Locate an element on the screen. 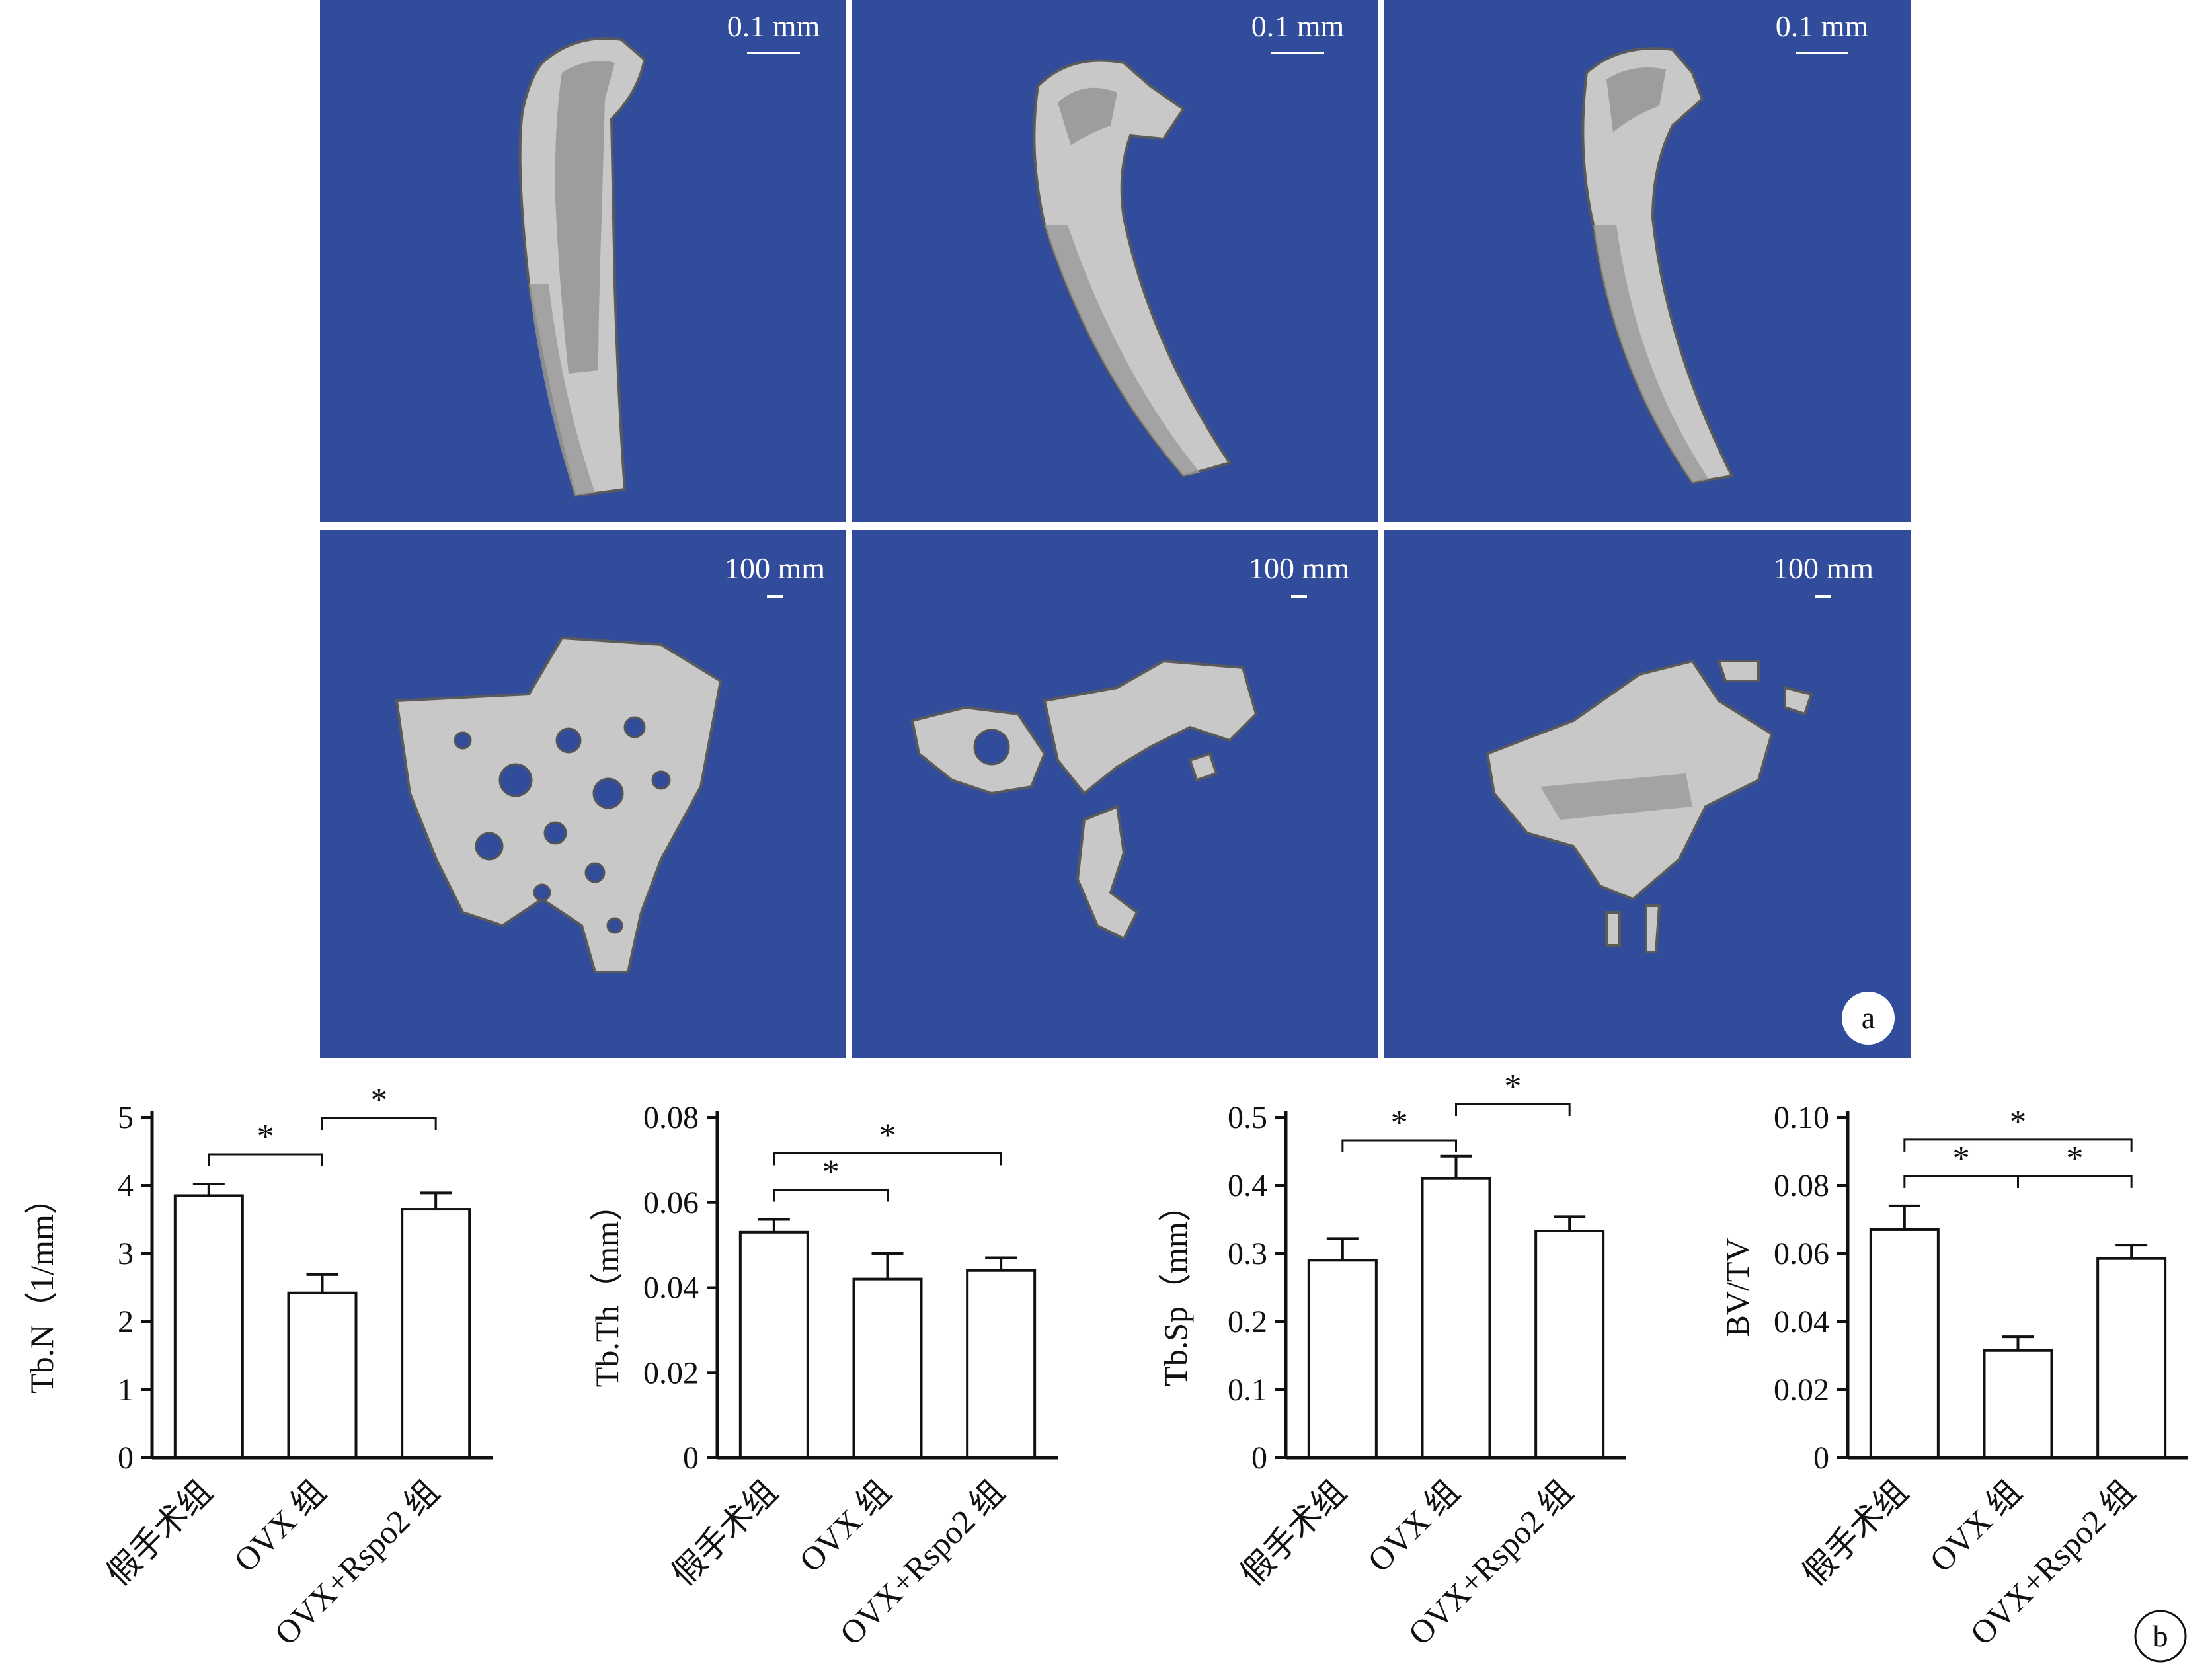  image-tile-row2-ovx is located at coordinates (1115, 794).